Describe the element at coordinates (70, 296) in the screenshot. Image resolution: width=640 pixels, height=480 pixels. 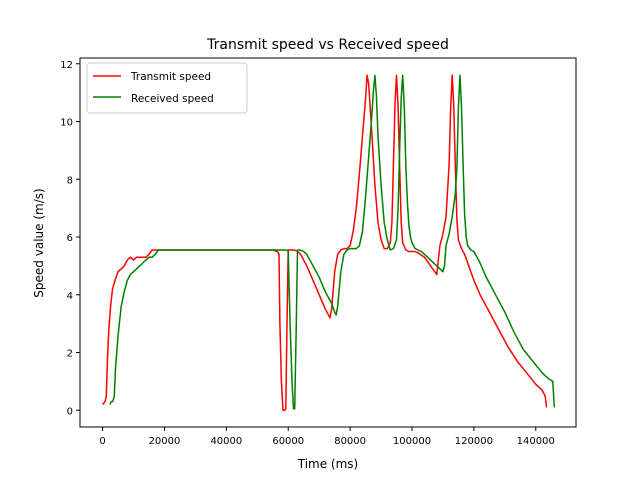
I see `y-tick-label: 4` at that location.